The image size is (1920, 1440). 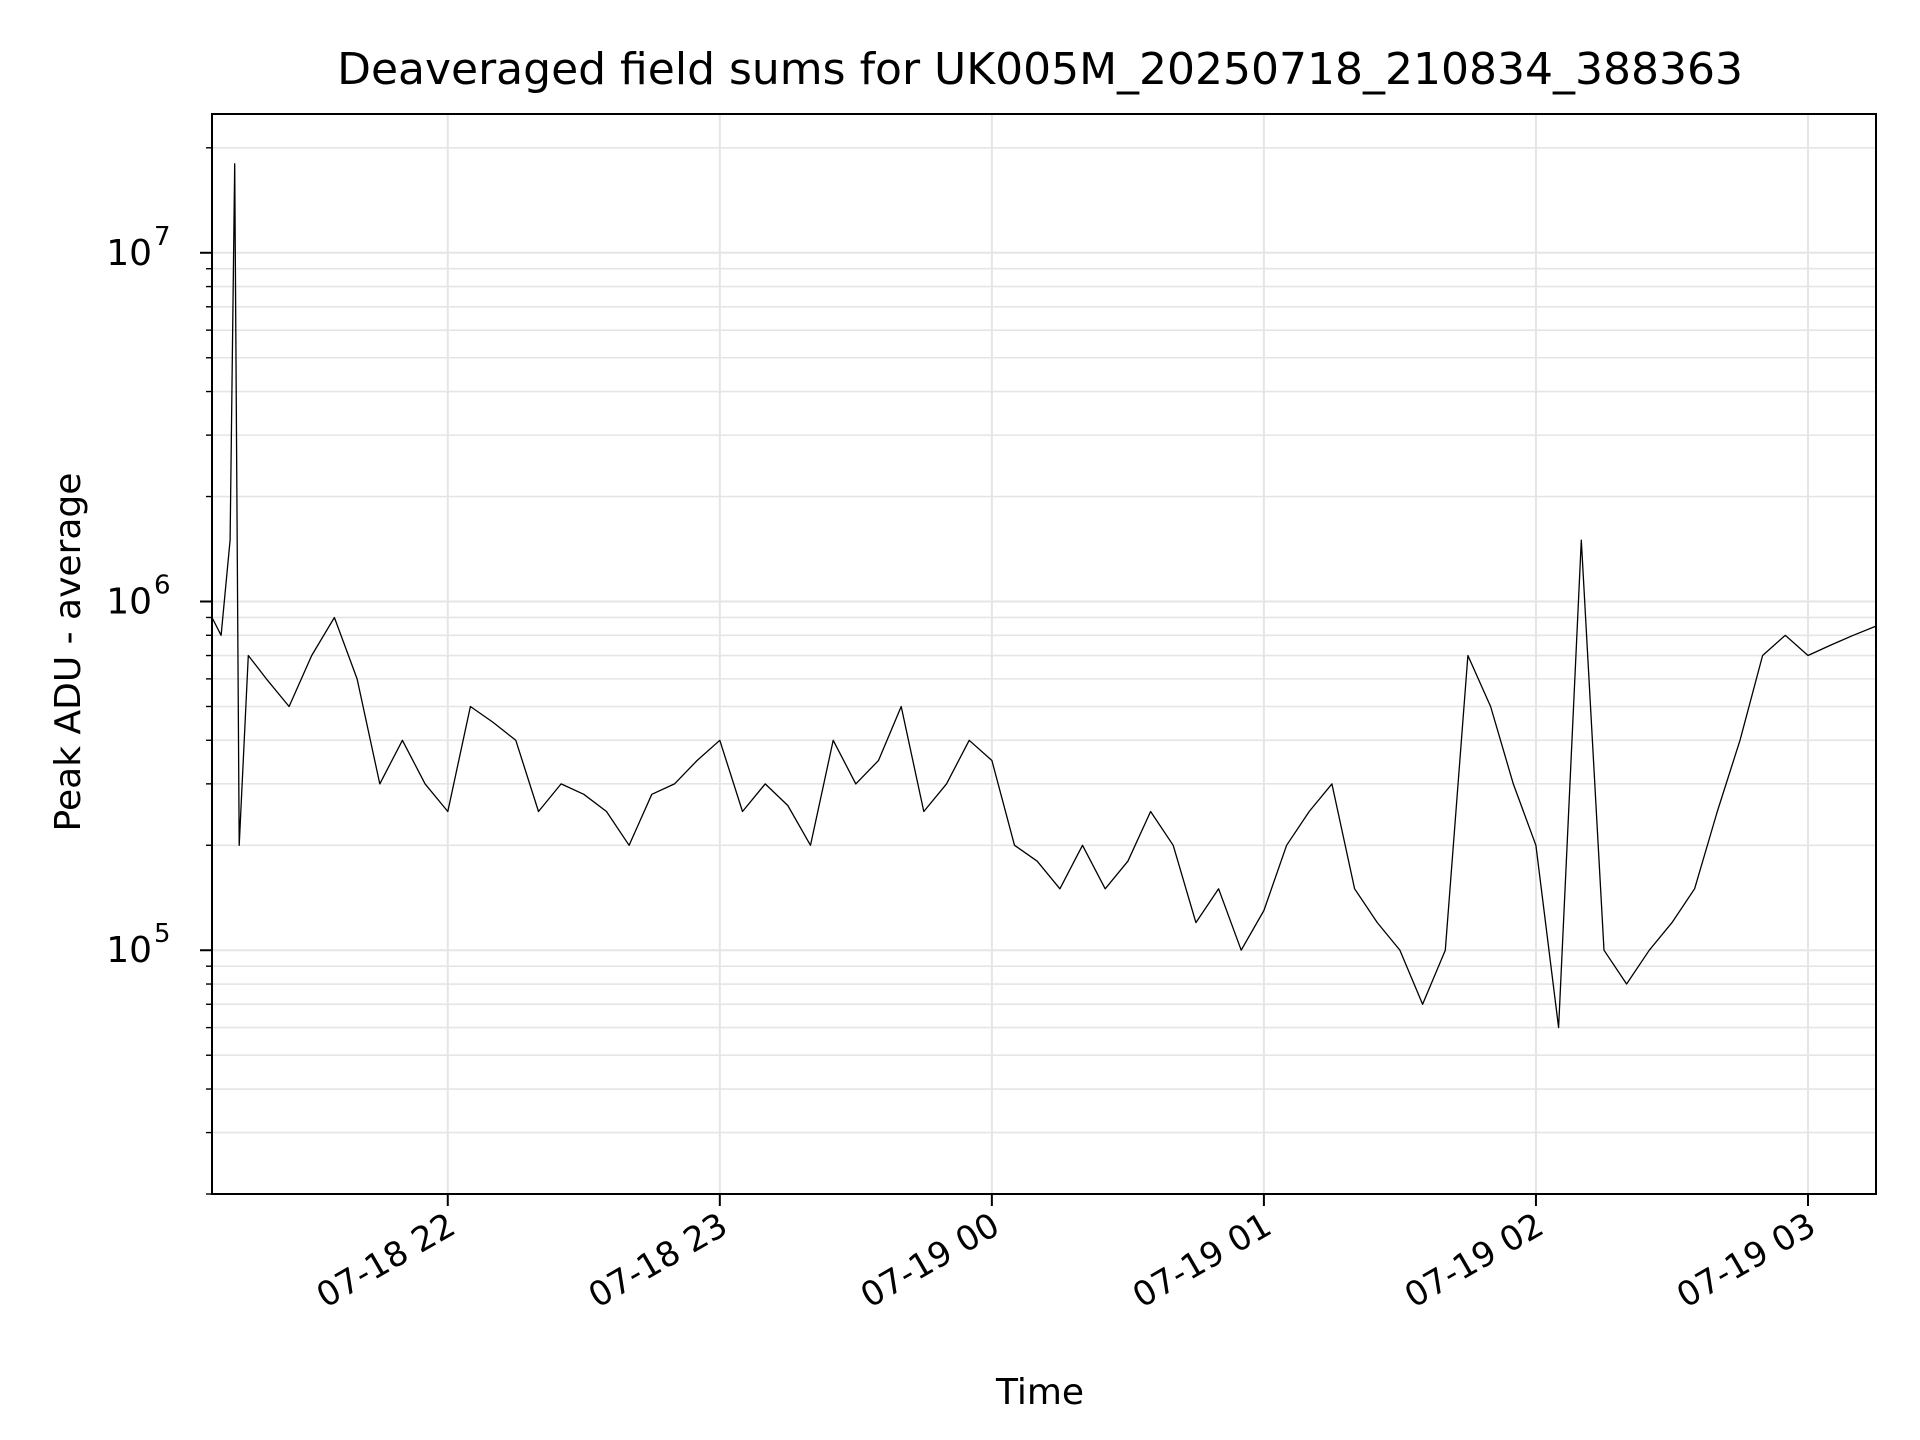 I want to click on y-tick-exponent: 7, so click(x=162, y=237).